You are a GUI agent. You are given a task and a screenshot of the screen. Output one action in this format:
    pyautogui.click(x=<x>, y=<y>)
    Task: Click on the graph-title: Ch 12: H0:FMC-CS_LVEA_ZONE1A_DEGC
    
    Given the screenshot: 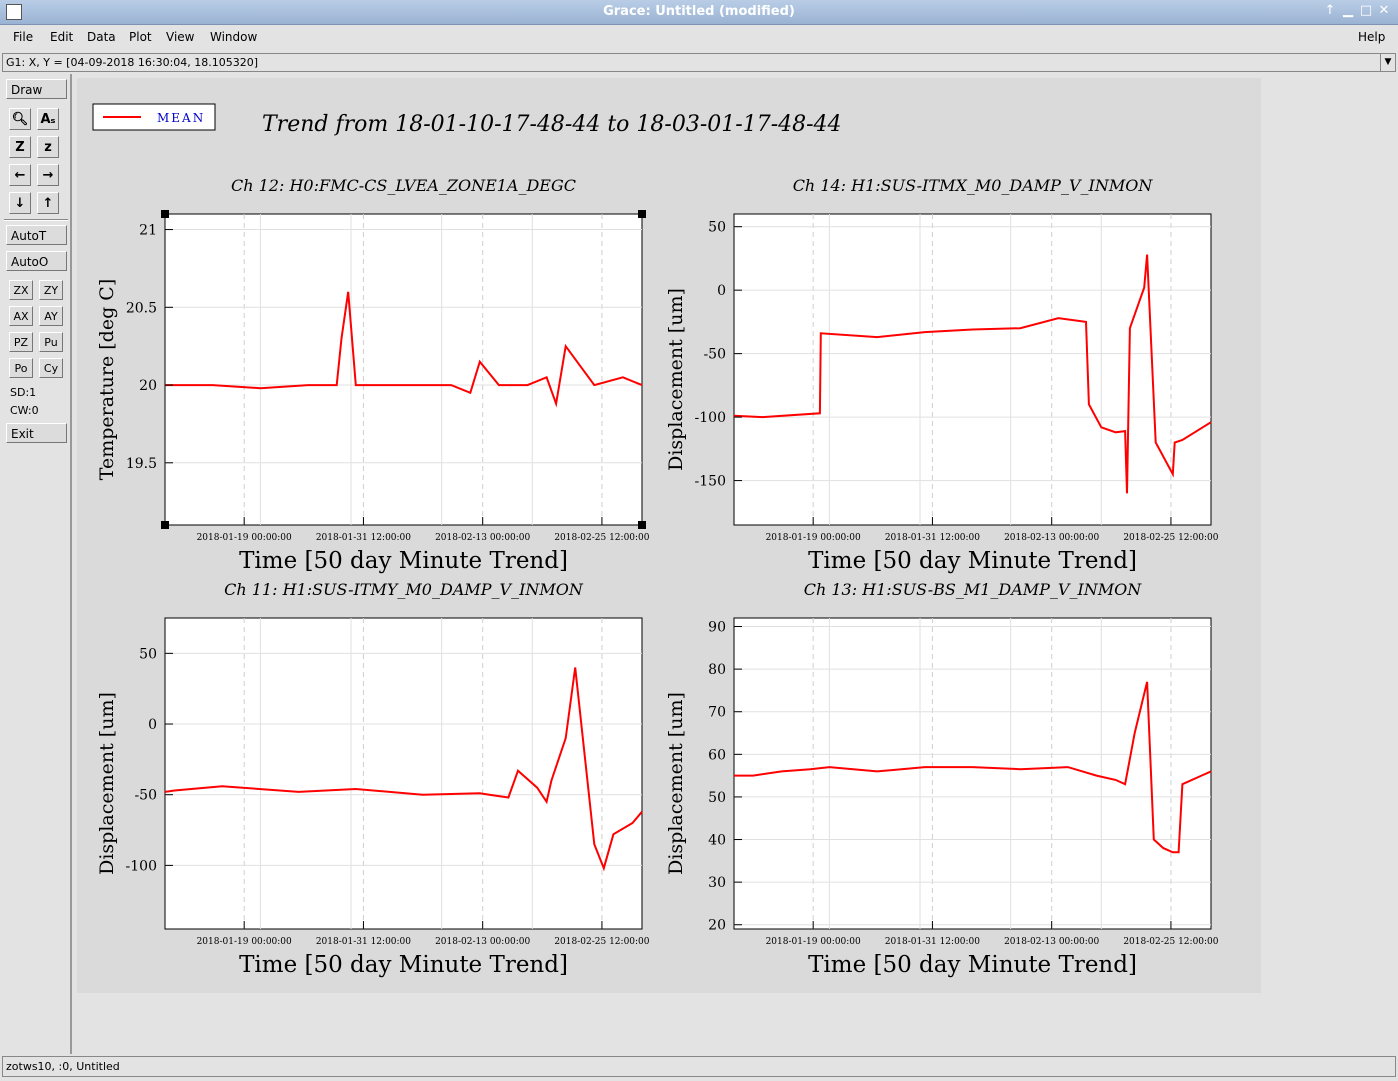 What is the action you would take?
    pyautogui.click(x=403, y=185)
    